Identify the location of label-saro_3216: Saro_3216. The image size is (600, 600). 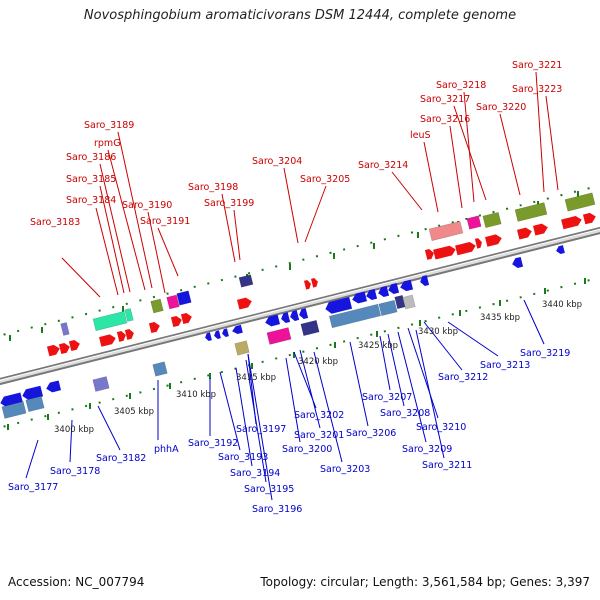
(445, 119).